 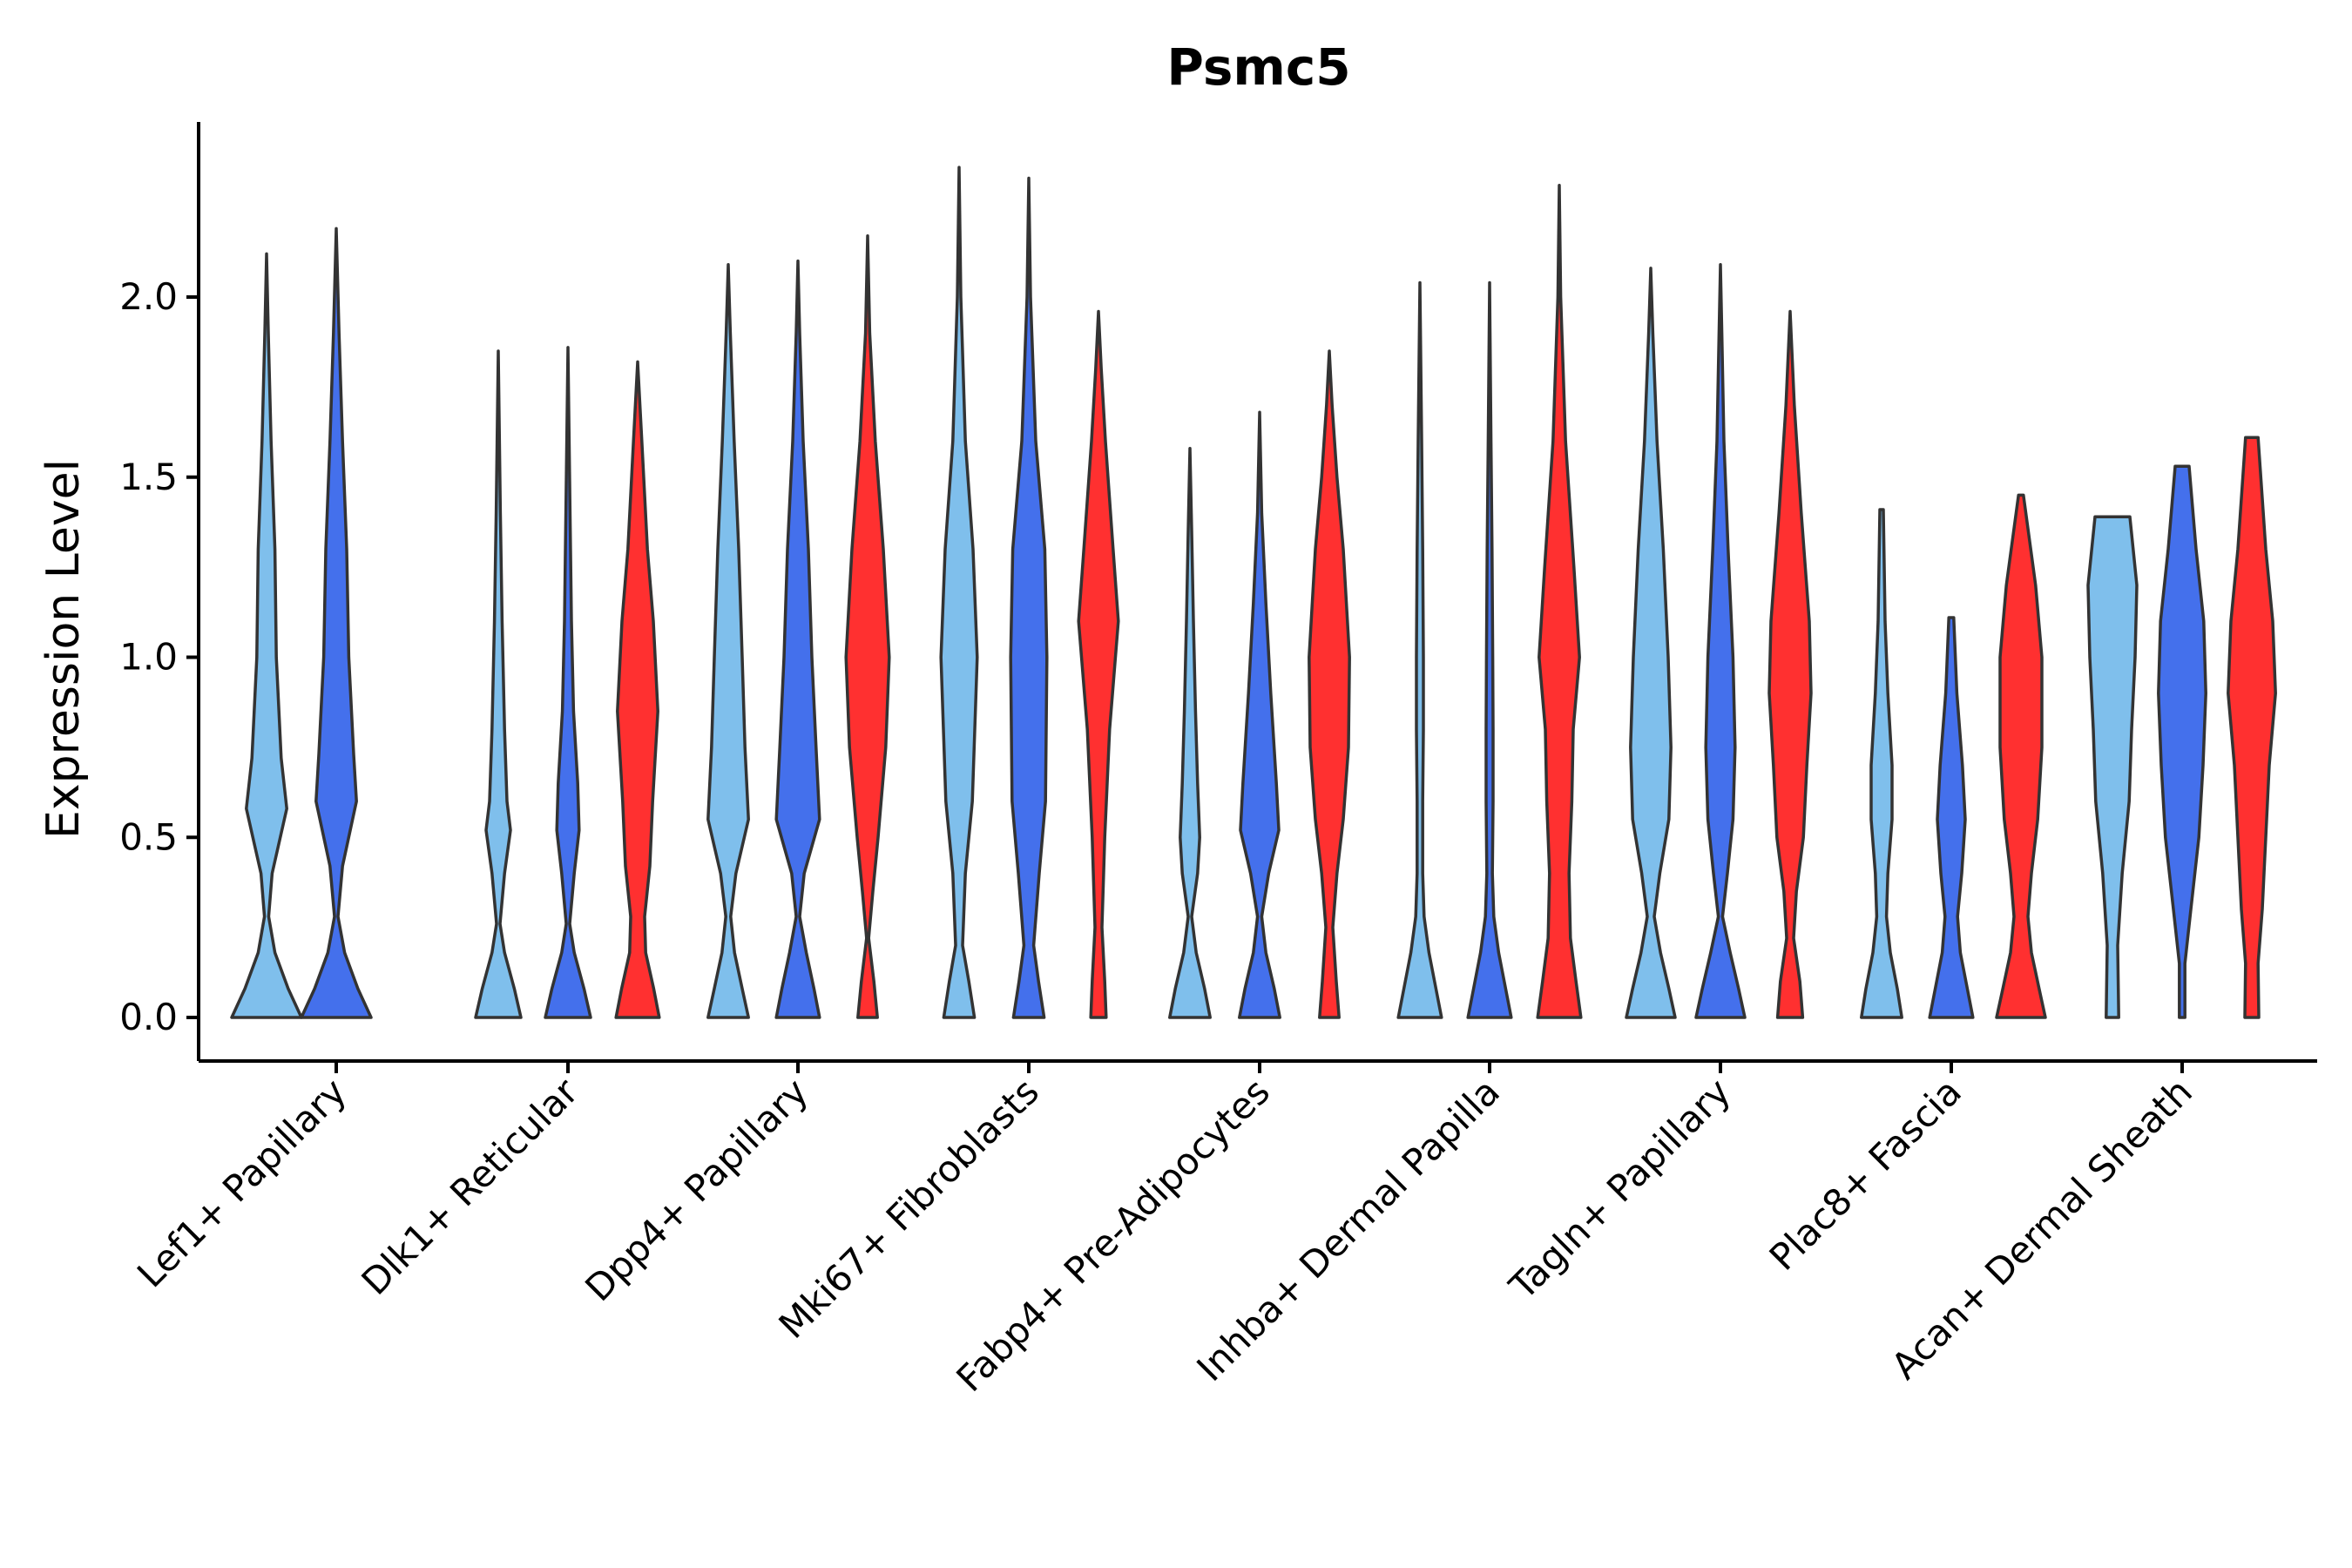 I want to click on violin-plac8-fascia-group-red, so click(x=2021, y=756).